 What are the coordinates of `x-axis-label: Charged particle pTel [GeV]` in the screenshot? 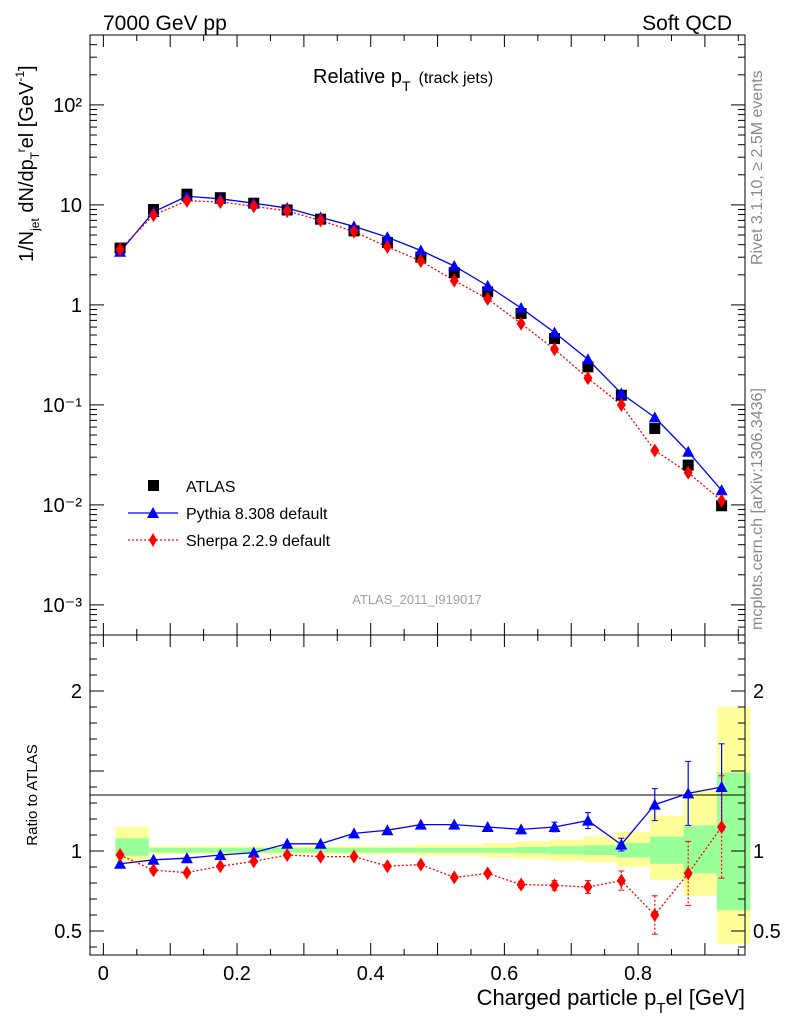 It's located at (611, 1001).